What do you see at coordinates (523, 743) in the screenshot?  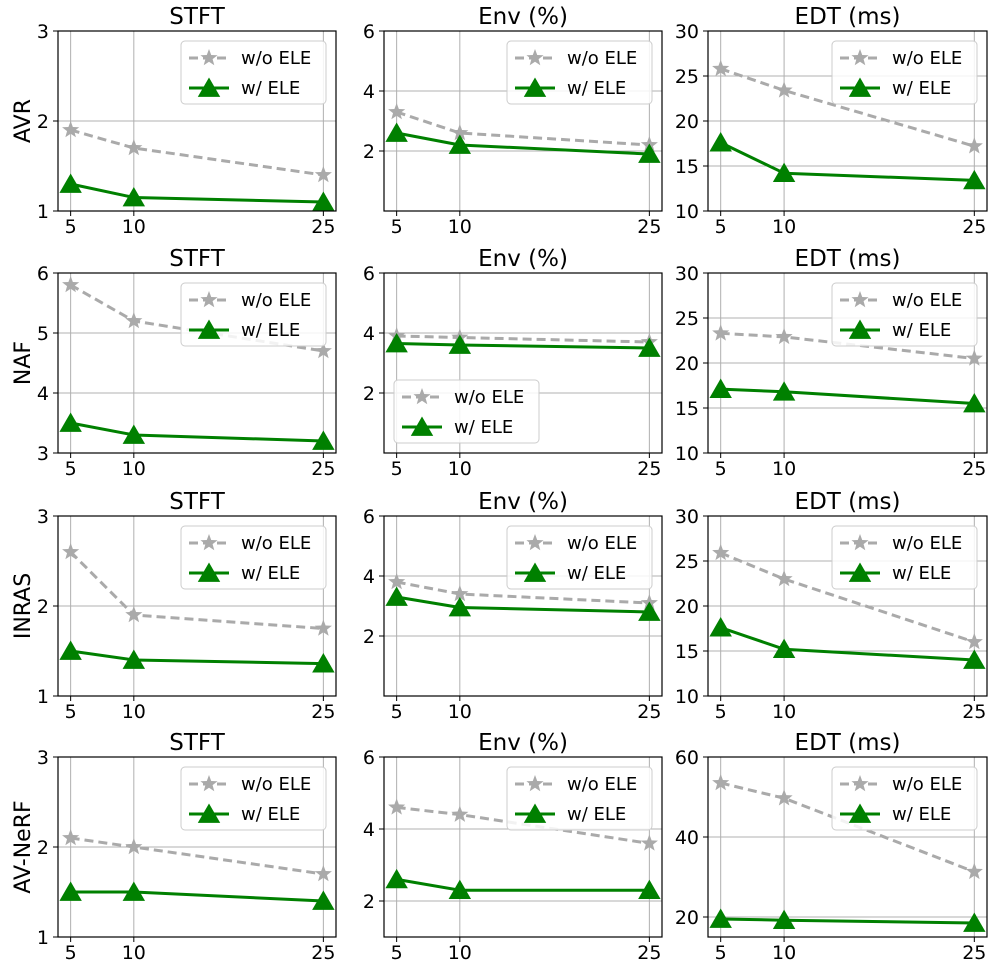 I see `panel-title: Env (%)` at bounding box center [523, 743].